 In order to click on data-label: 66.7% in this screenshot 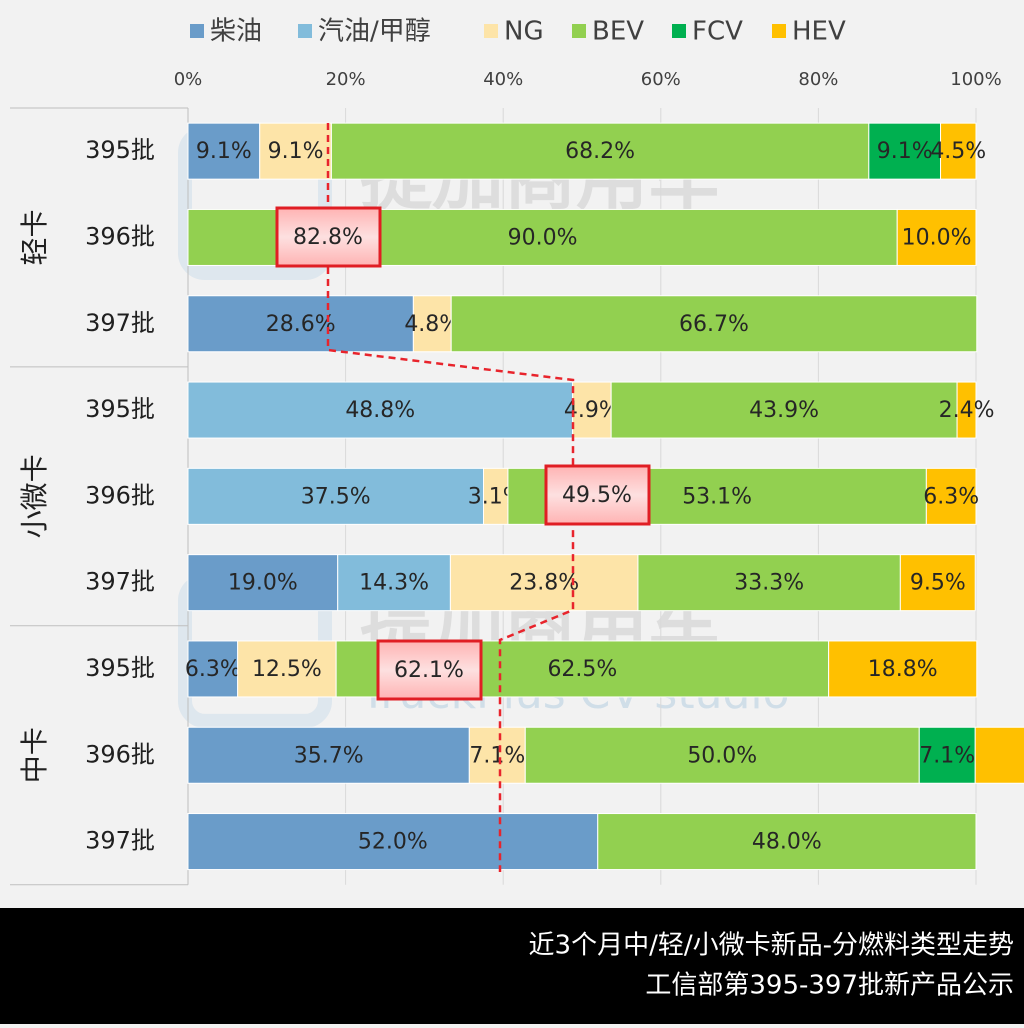, I will do `click(714, 324)`.